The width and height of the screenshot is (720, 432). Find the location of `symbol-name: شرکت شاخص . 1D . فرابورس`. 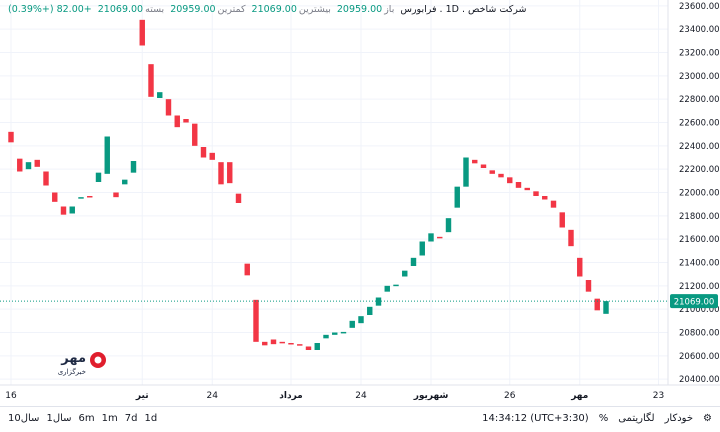

symbol-name: شرکت شاخص . 1D . فرابورس is located at coordinates (463, 9).